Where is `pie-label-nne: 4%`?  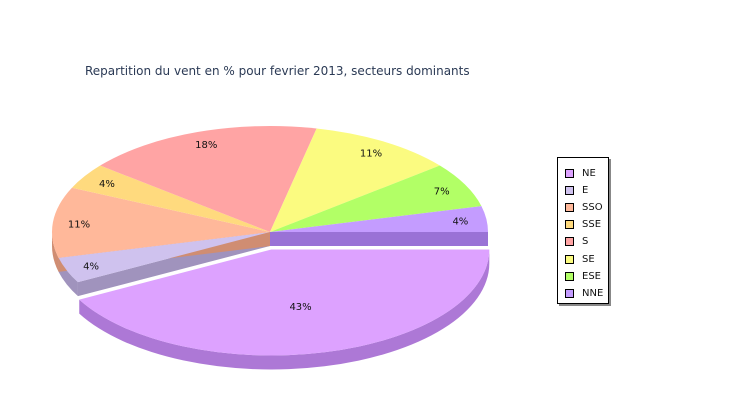
pie-label-nne: 4% is located at coordinates (460, 222).